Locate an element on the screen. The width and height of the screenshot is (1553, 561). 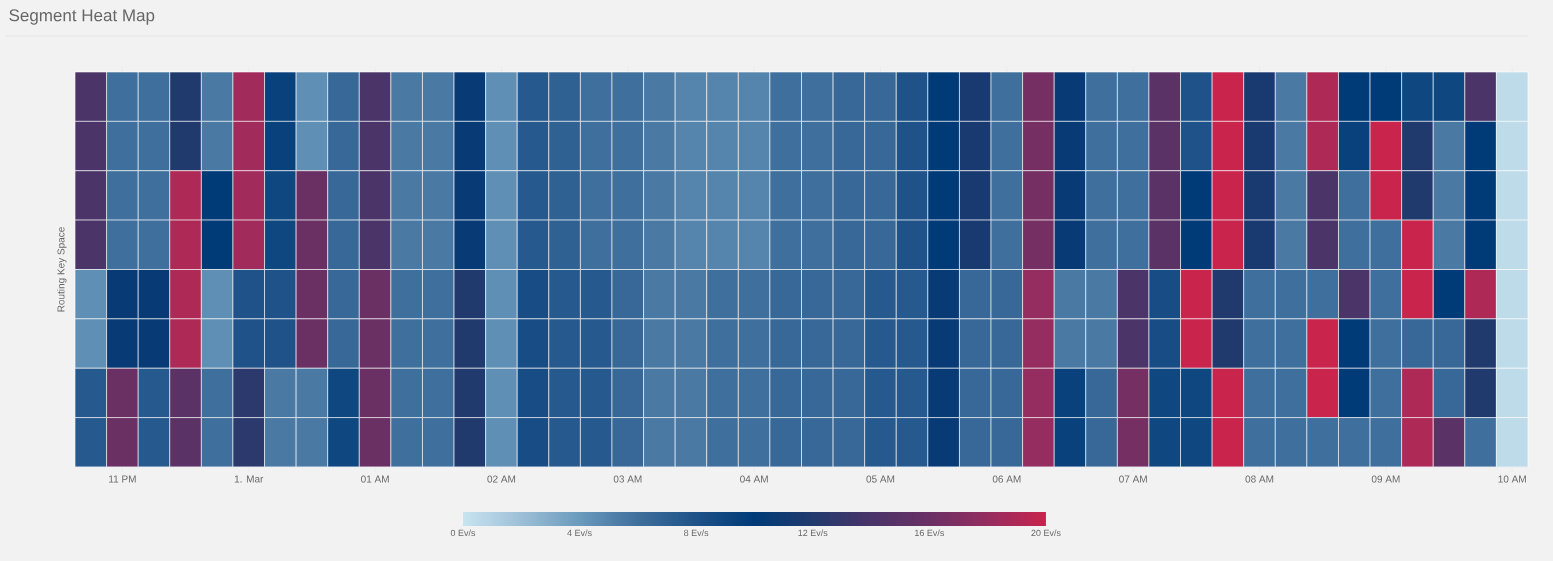
x-tick-label: 06 AM is located at coordinates (1006, 479).